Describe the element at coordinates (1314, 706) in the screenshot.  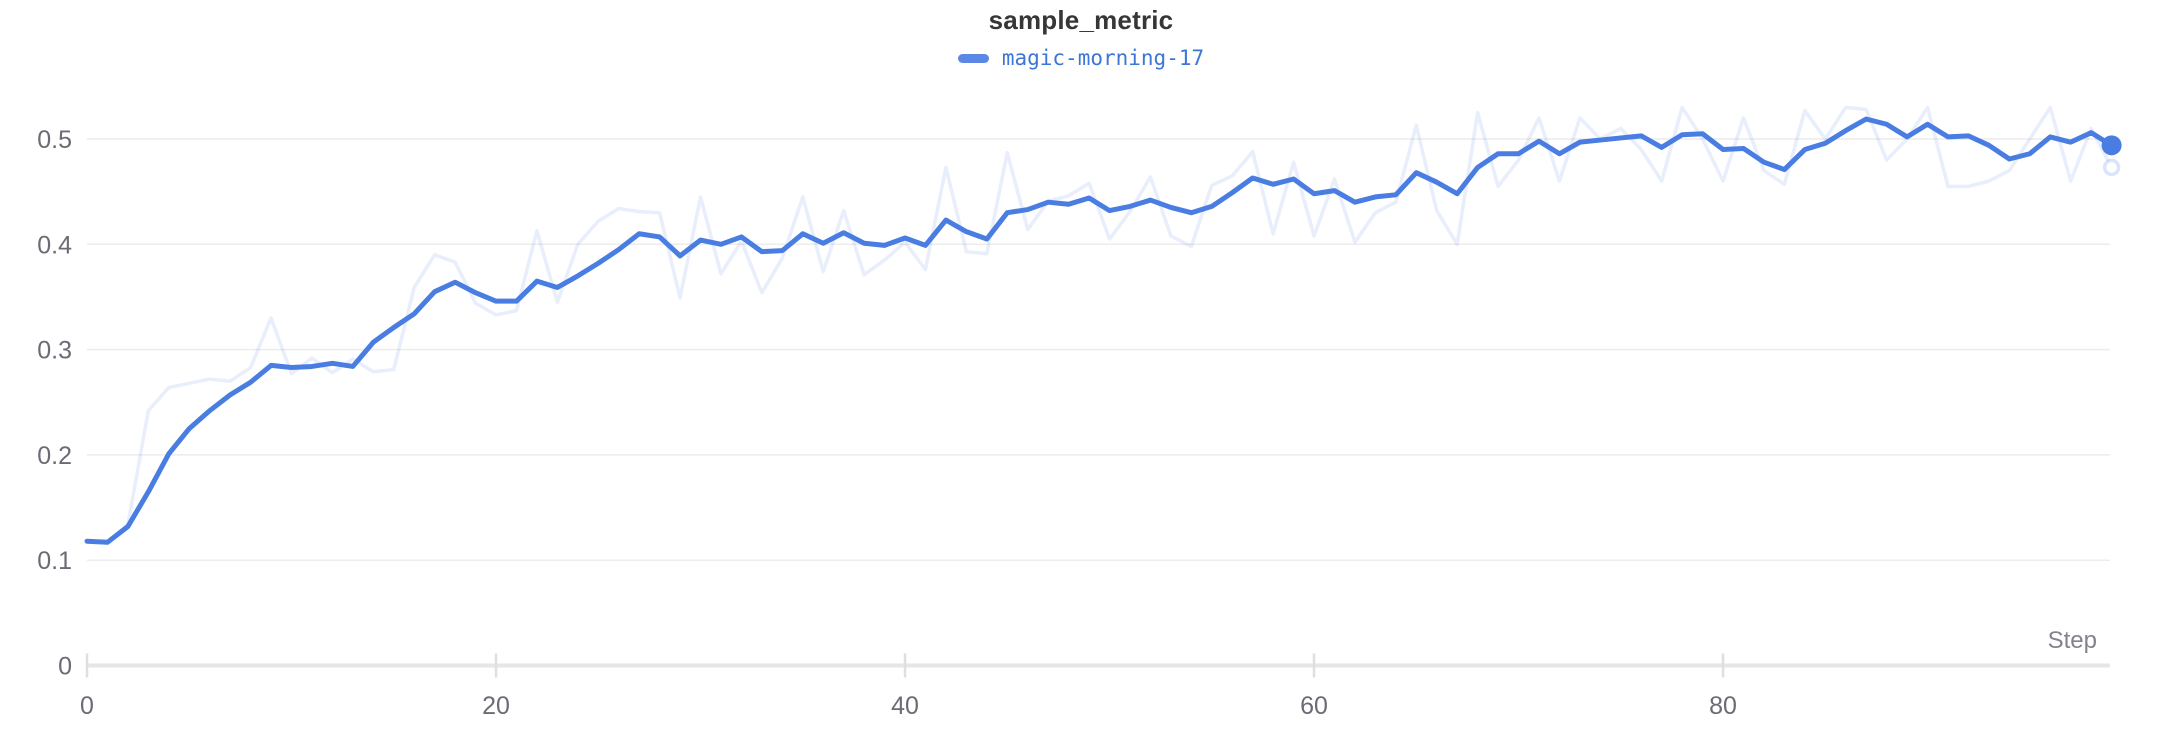
I see `x-tick-label: 60` at that location.